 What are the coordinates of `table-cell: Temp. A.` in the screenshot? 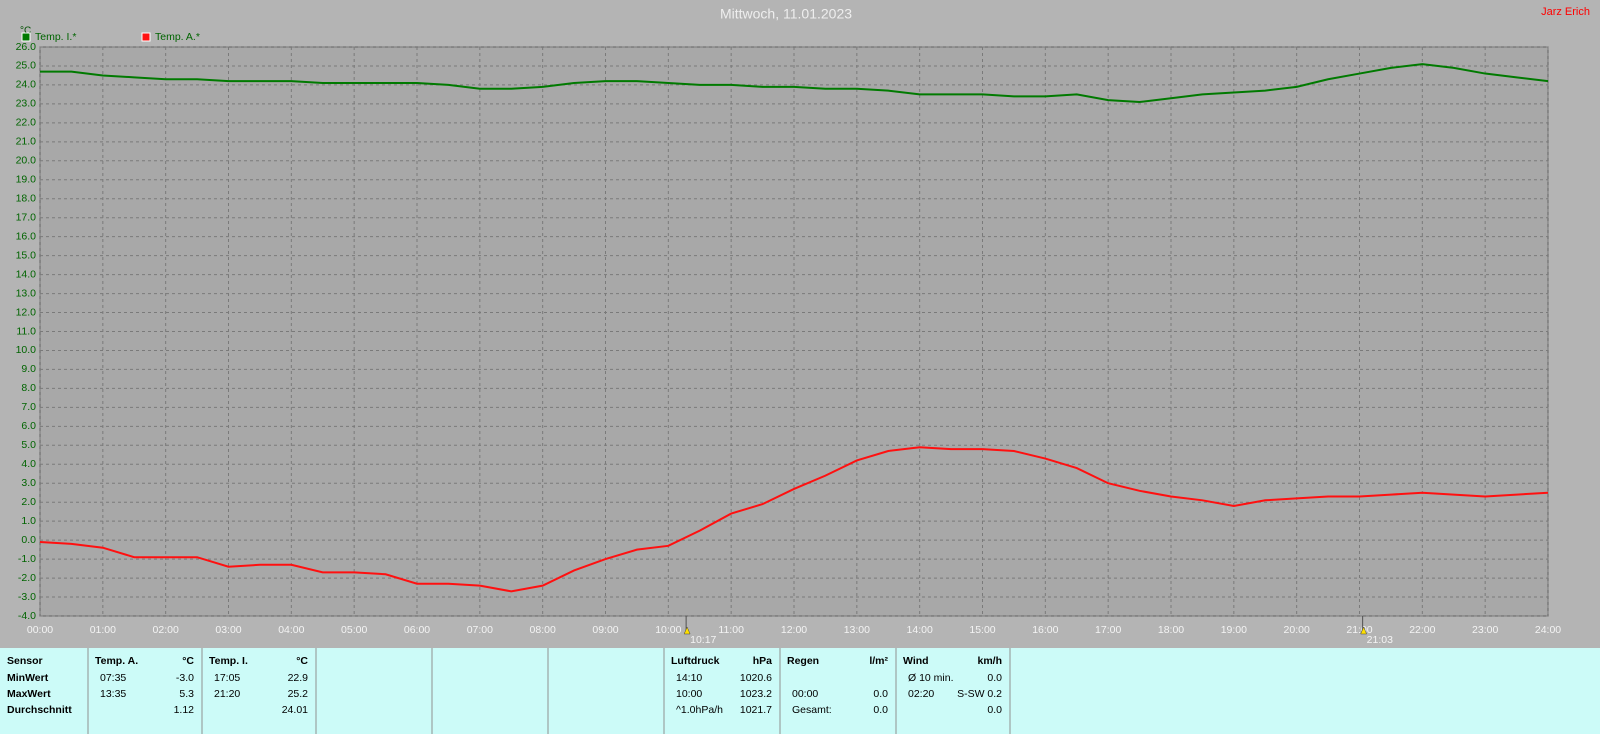 It's located at (116, 661).